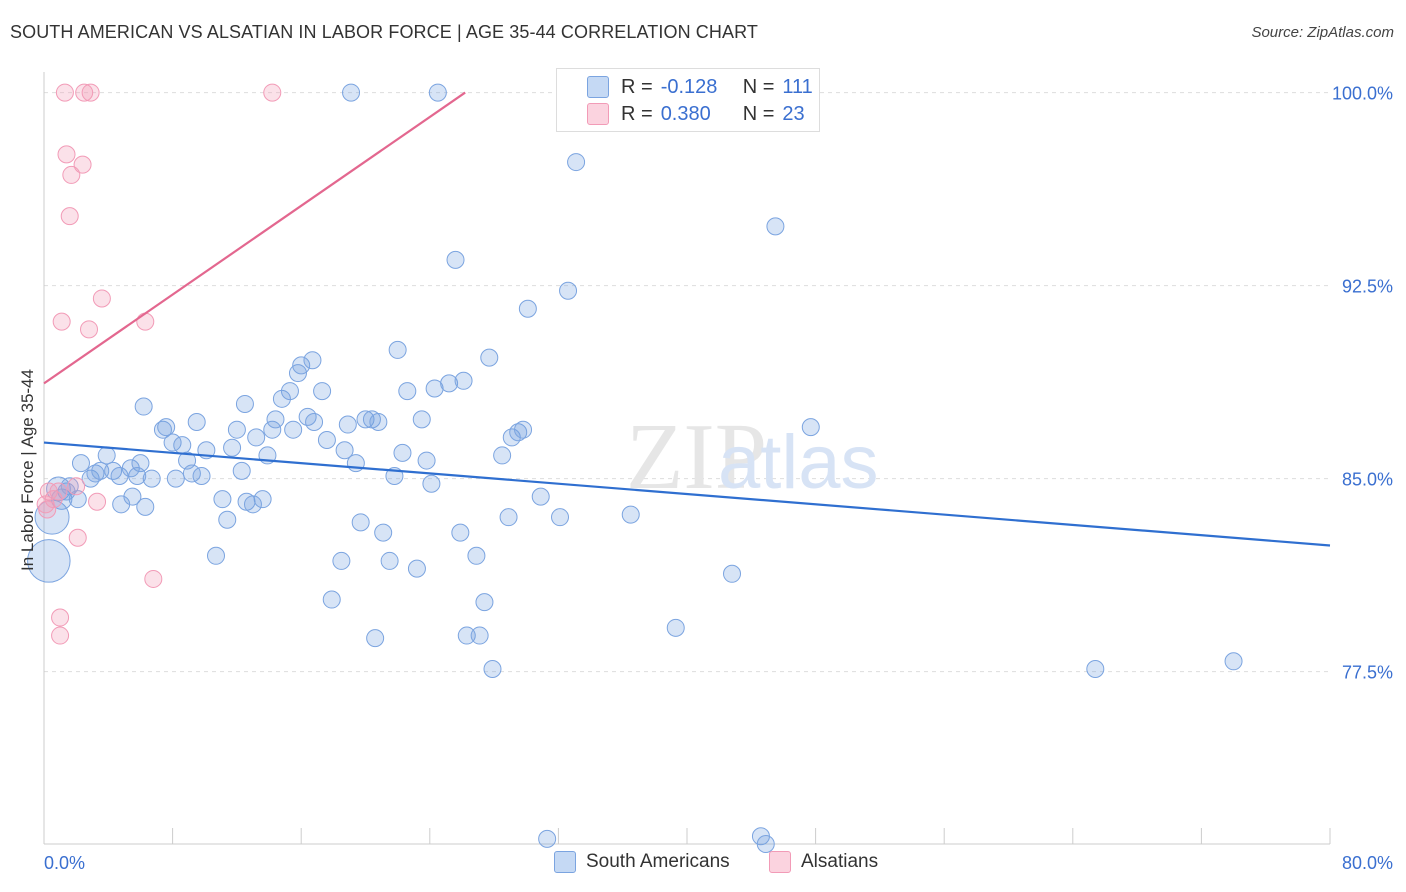  What do you see at coordinates (793, 113) in the screenshot?
I see `legend-n-value: 23` at bounding box center [793, 113].